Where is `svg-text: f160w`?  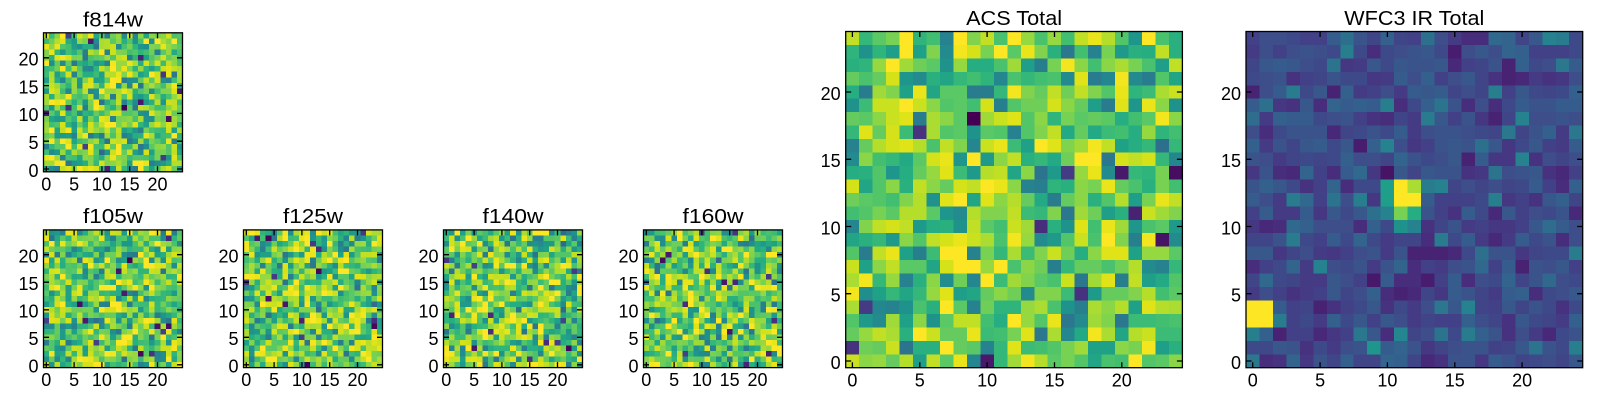 svg-text: f160w is located at coordinates (714, 217).